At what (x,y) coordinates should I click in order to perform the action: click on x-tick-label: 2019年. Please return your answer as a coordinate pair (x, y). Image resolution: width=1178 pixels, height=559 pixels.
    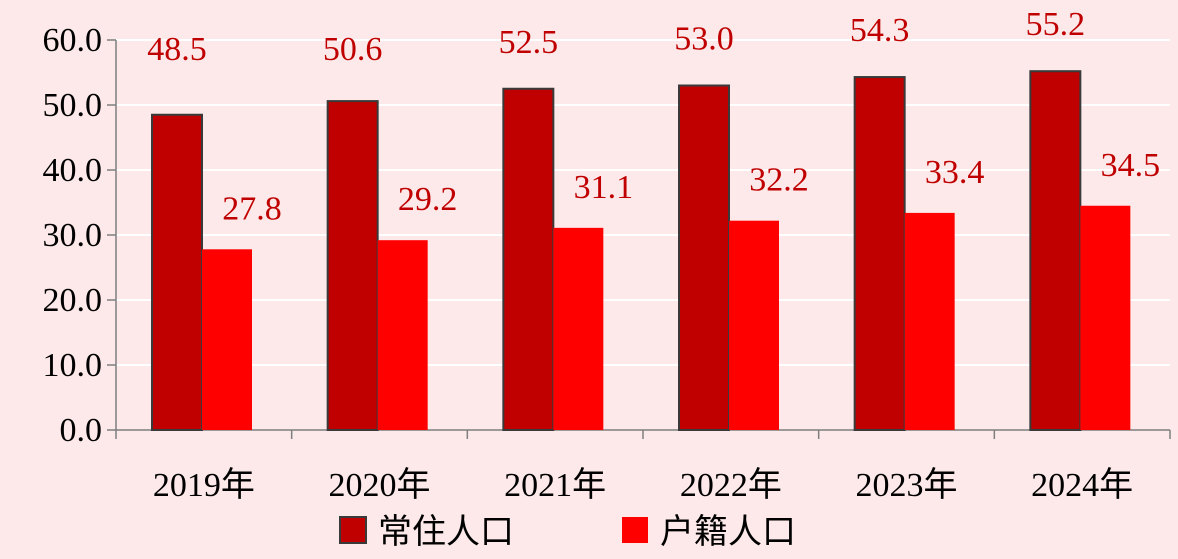
    Looking at the image, I should click on (204, 485).